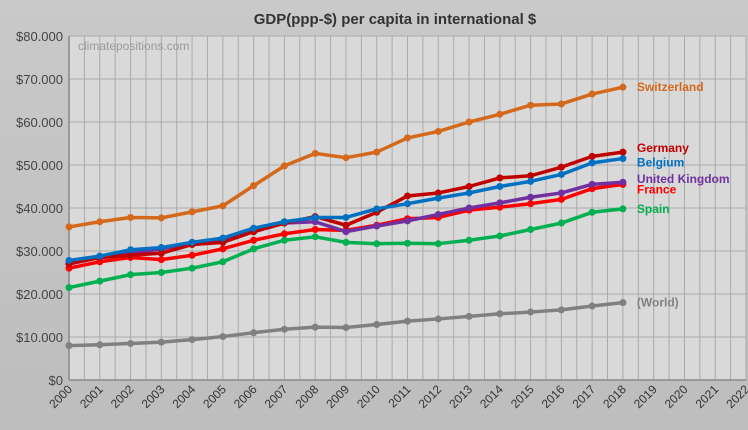 The width and height of the screenshot is (748, 430). What do you see at coordinates (39, 337) in the screenshot?
I see `y-tick-label: $10.000` at bounding box center [39, 337].